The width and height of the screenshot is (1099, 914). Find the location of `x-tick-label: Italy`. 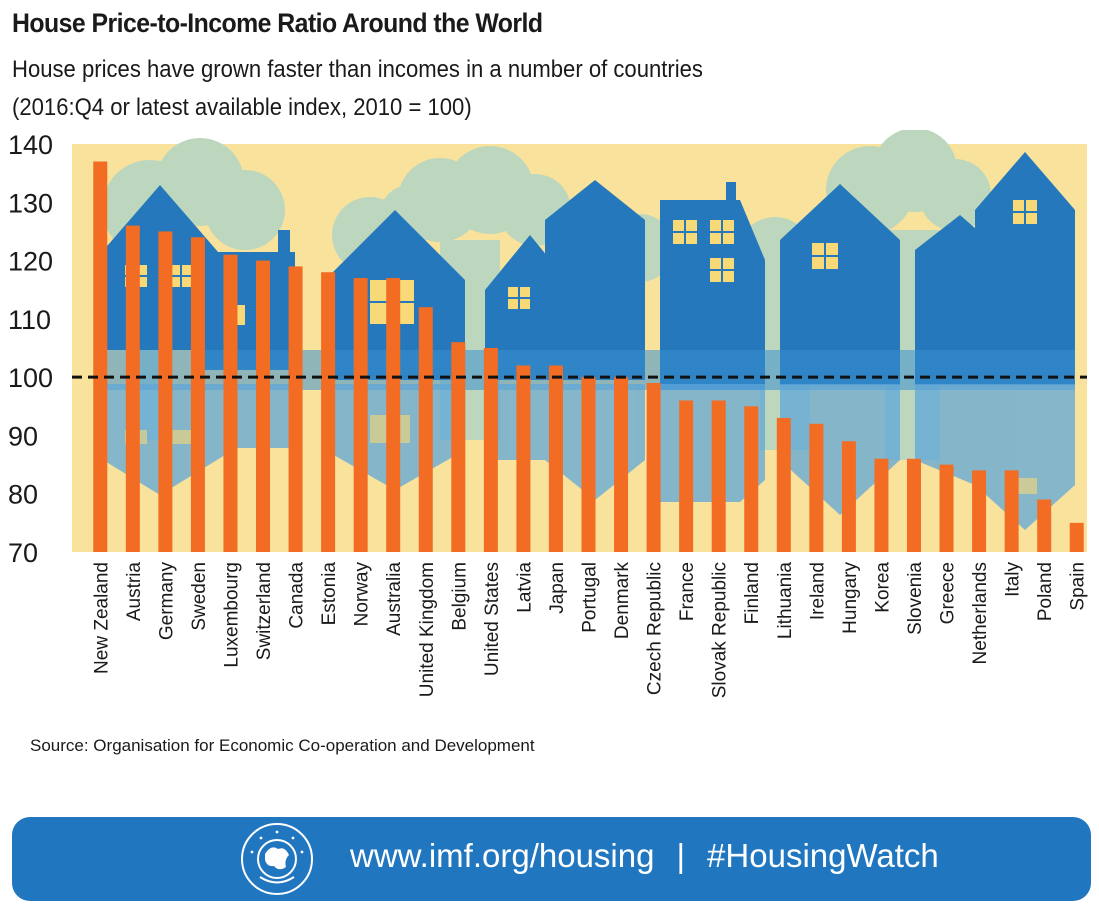

x-tick-label: Italy is located at coordinates (1013, 579).